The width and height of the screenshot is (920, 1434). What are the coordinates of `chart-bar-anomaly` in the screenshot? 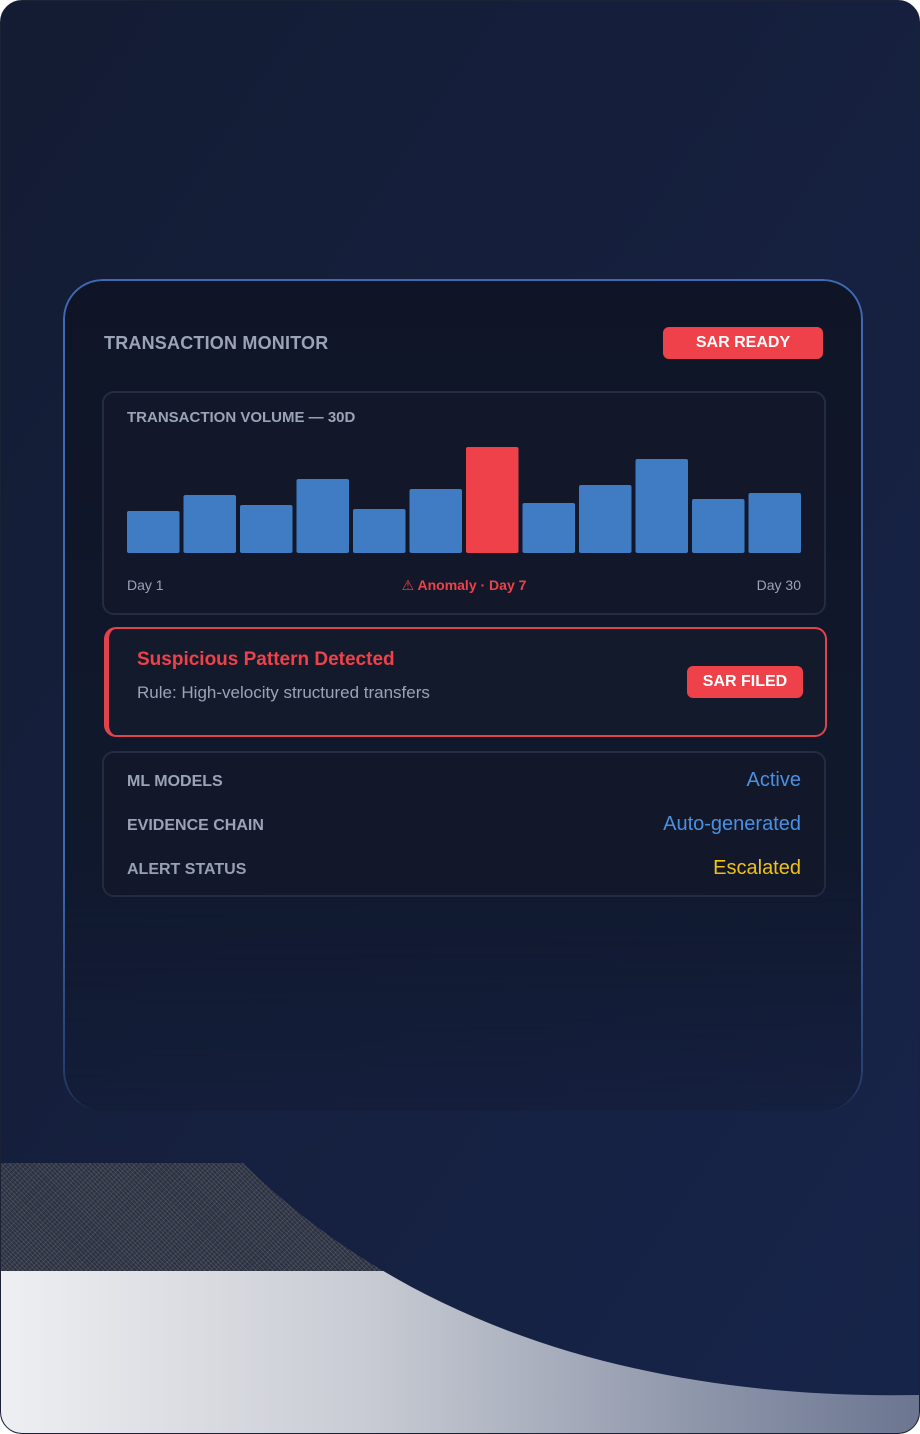 It's located at (492, 500).